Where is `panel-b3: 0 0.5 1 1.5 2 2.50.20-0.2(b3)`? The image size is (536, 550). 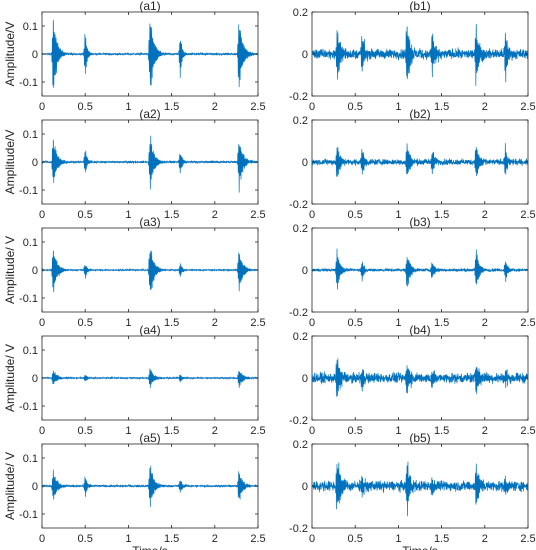
panel-b3: 0 0.5 1 1.5 2 2.50.20-0.2(b3) is located at coordinates (412, 272).